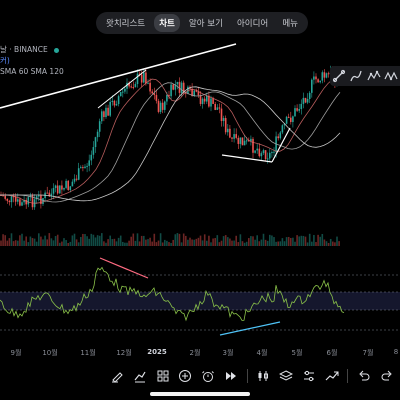  What do you see at coordinates (332, 376) in the screenshot?
I see `forecast-icon` at bounding box center [332, 376].